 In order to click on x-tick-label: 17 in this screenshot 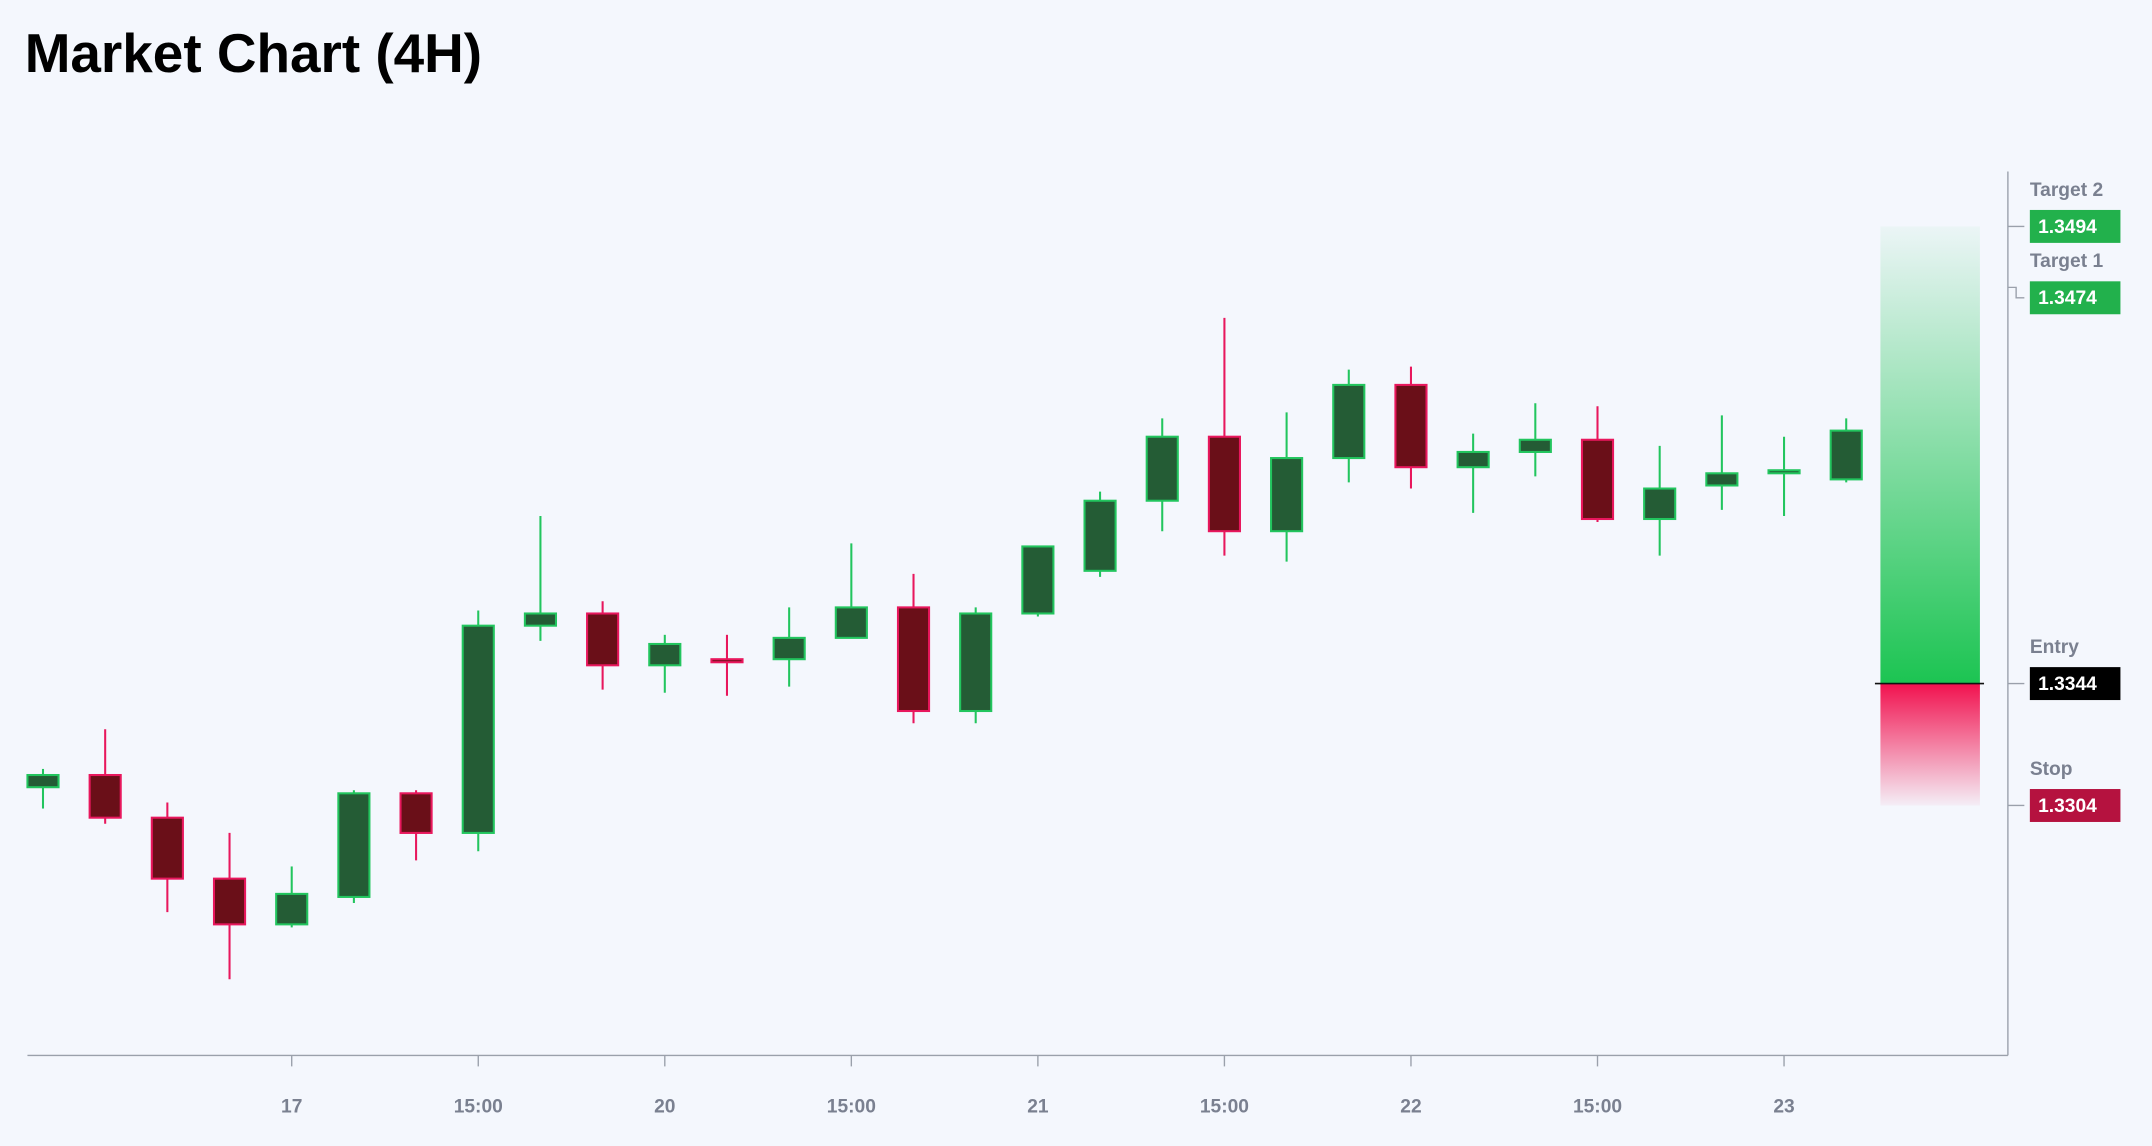, I will do `click(291, 1107)`.